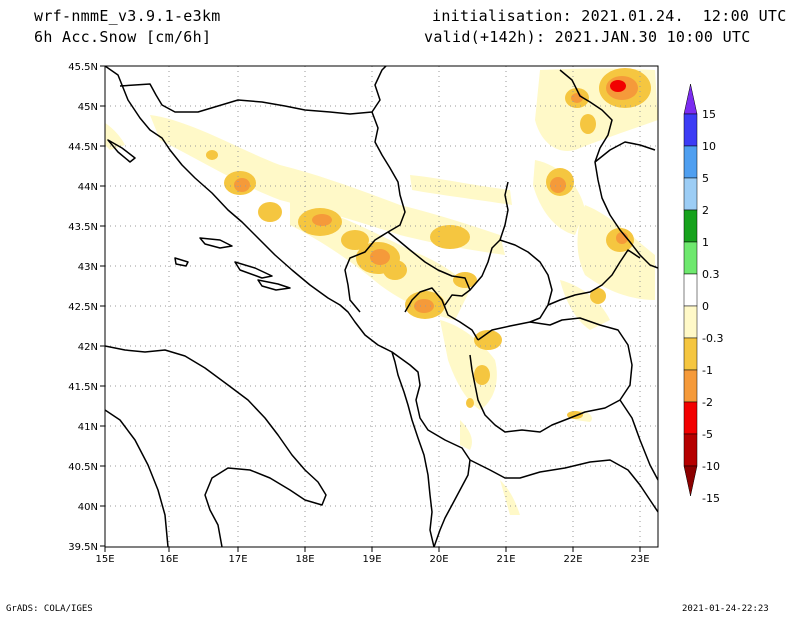 The width and height of the screenshot is (800, 618). I want to click on colorbar-label: -2, so click(707, 402).